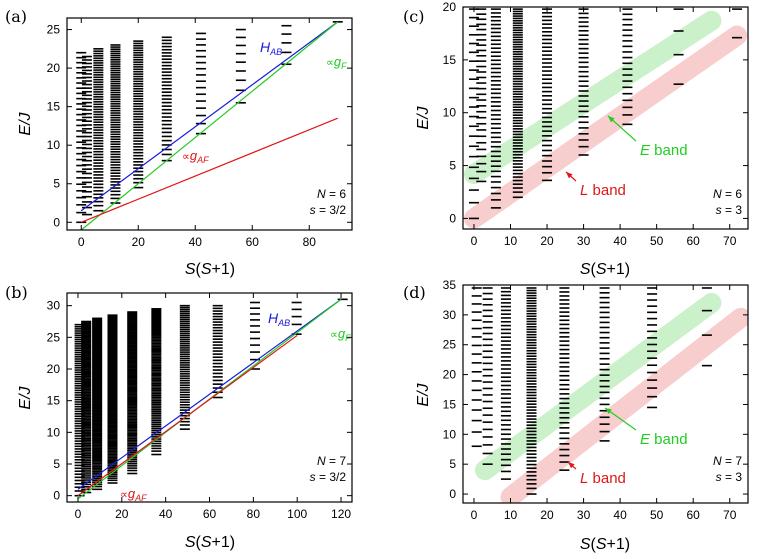 The image size is (763, 559). What do you see at coordinates (584, 241) in the screenshot?
I see `x-tick-label: 30` at bounding box center [584, 241].